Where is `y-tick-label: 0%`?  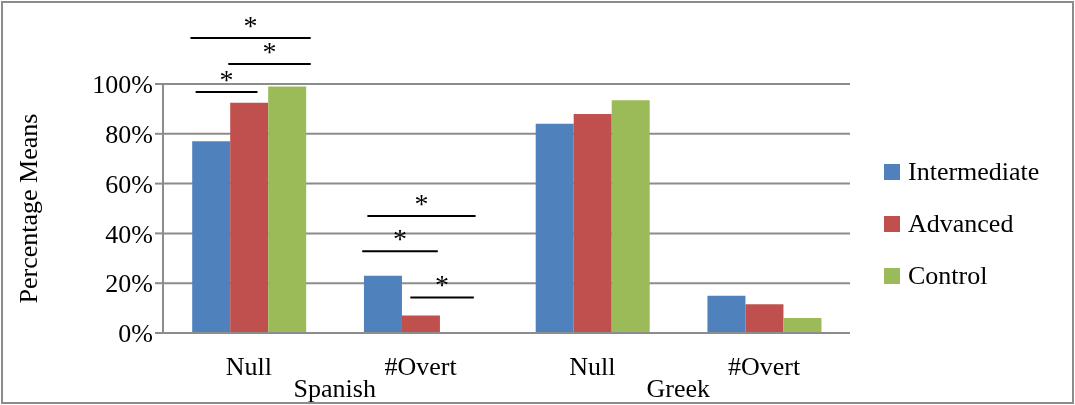
y-tick-label: 0% is located at coordinates (135, 334).